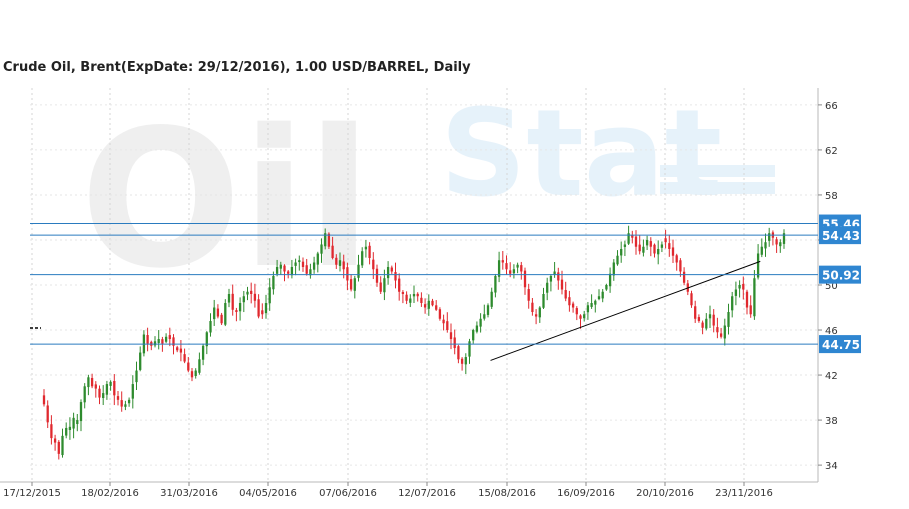 The height and width of the screenshot is (509, 909). Describe the element at coordinates (32, 493) in the screenshot. I see `x-tick-label: 17/12/2015` at that location.